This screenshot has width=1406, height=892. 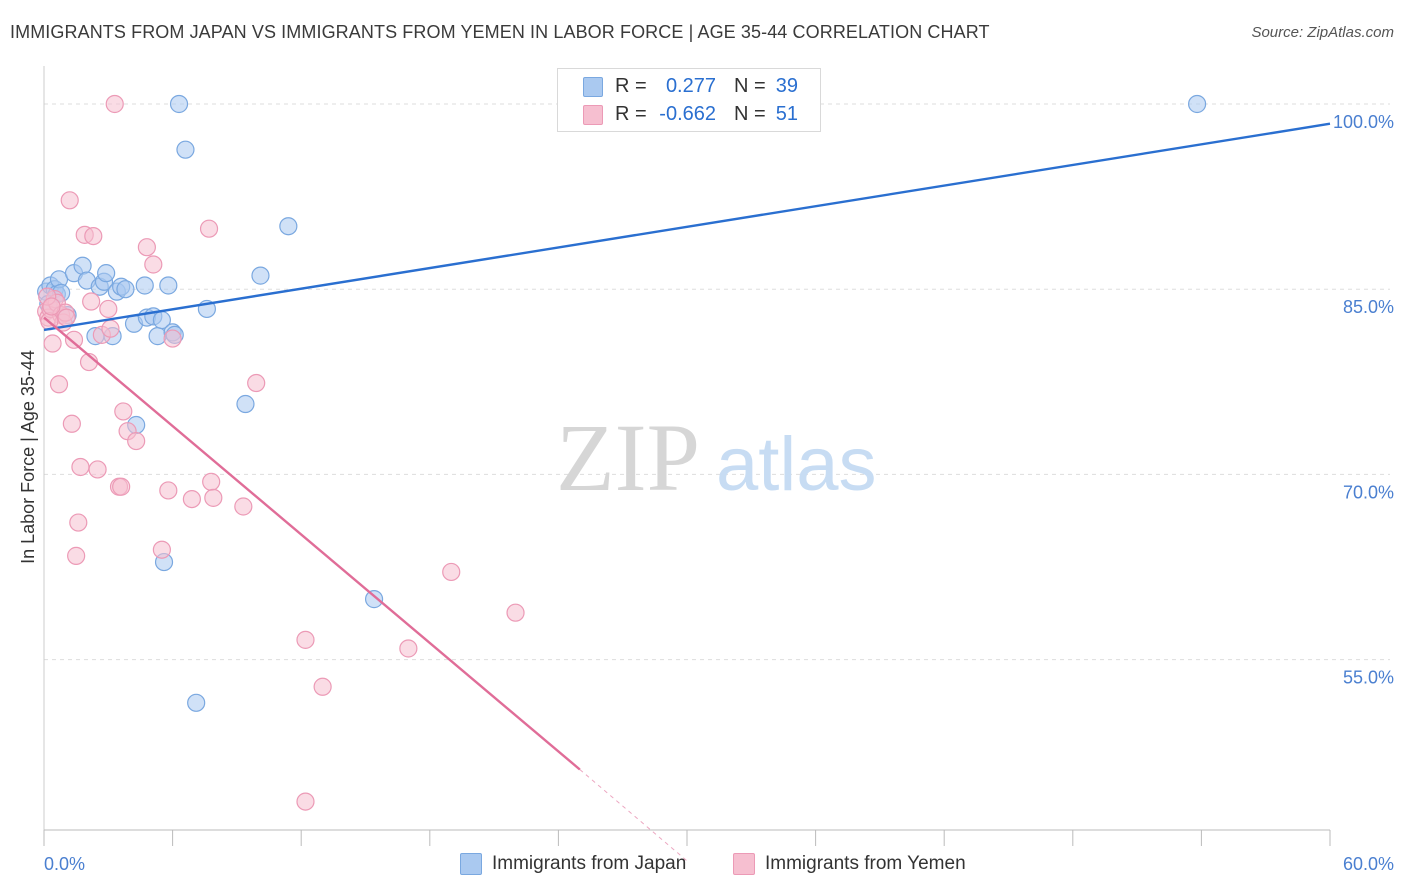 I want to click on watermark: ZIP atlas, so click(x=716, y=457).